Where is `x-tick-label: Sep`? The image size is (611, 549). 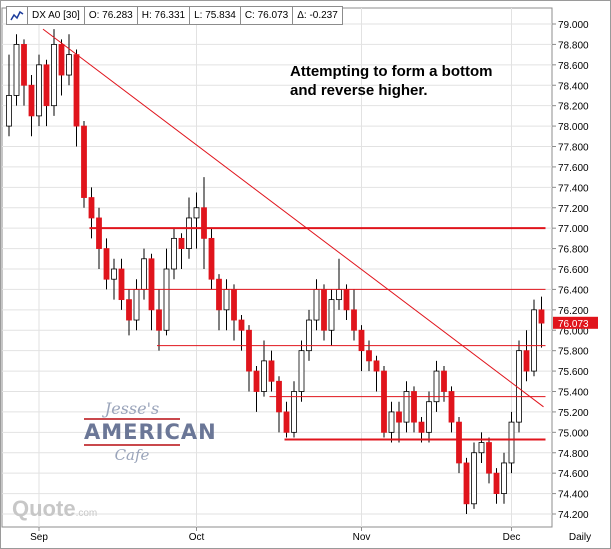 x-tick-label: Sep is located at coordinates (39, 537).